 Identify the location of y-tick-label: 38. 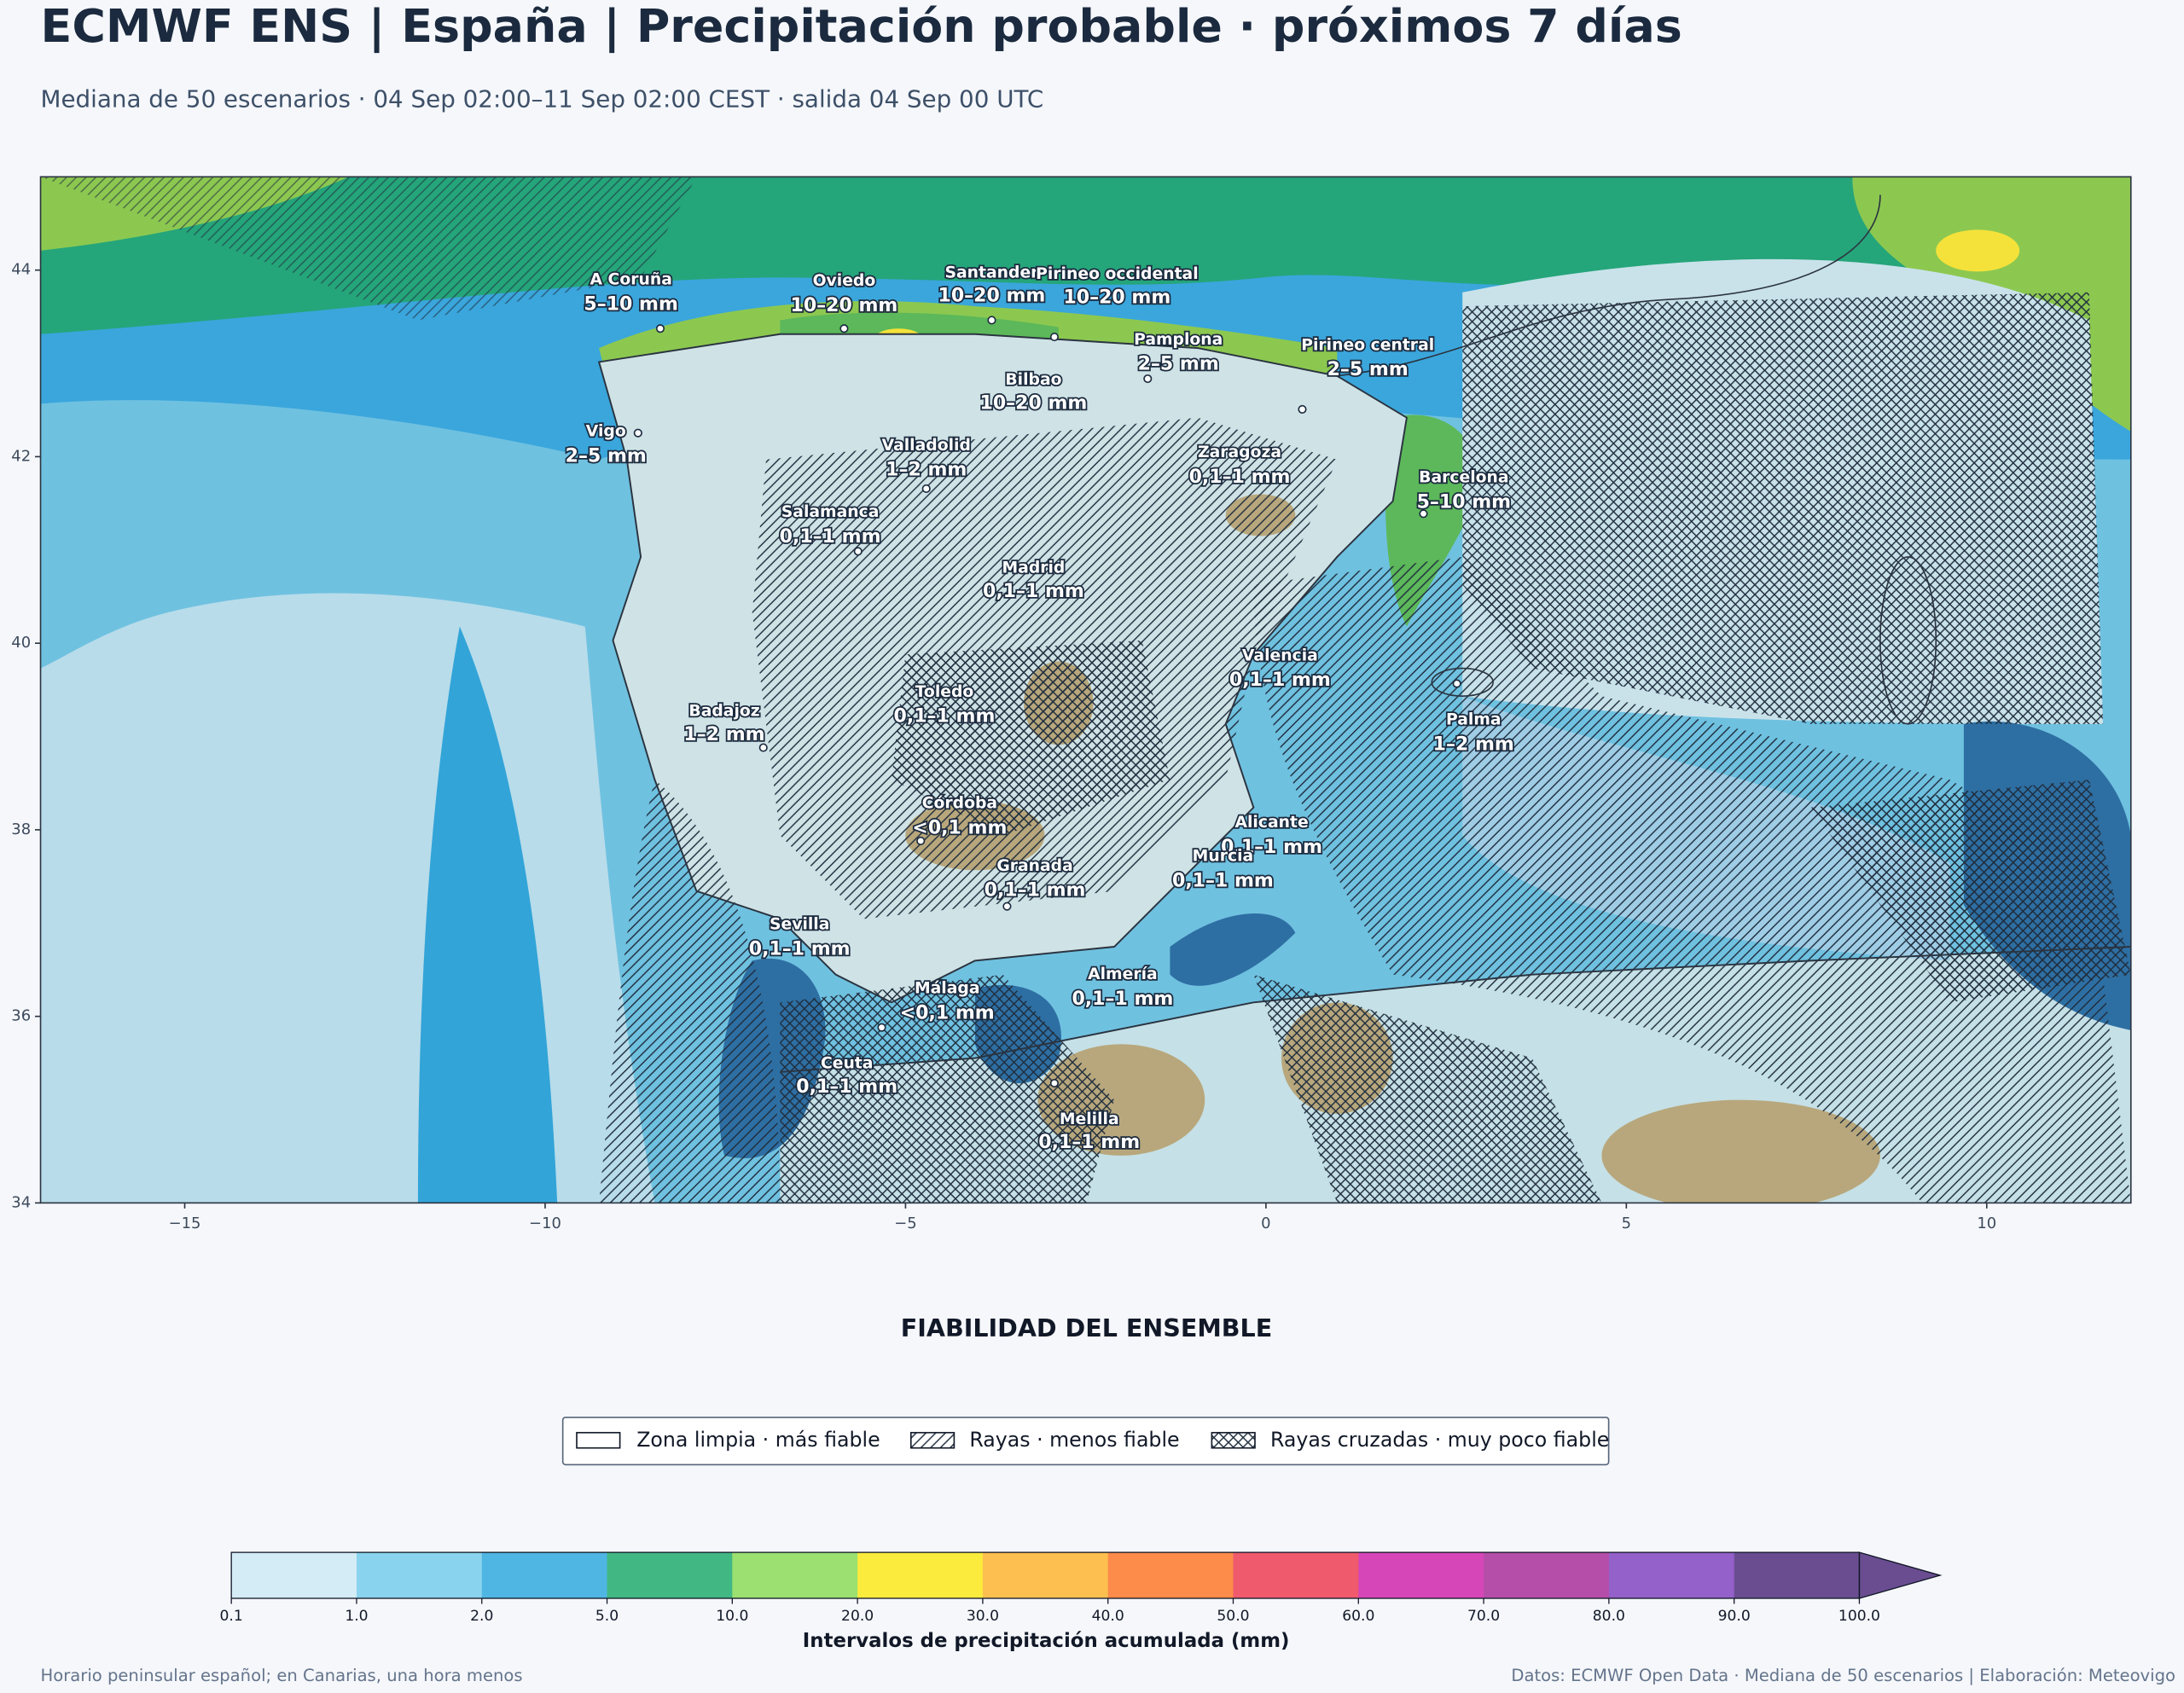
(21, 829).